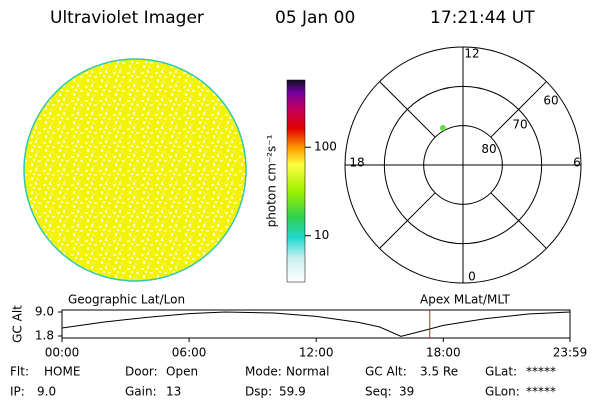 Image resolution: width=600 pixels, height=400 pixels. Describe the element at coordinates (482, 18) in the screenshot. I see `time: 17:21:44 UT` at that location.